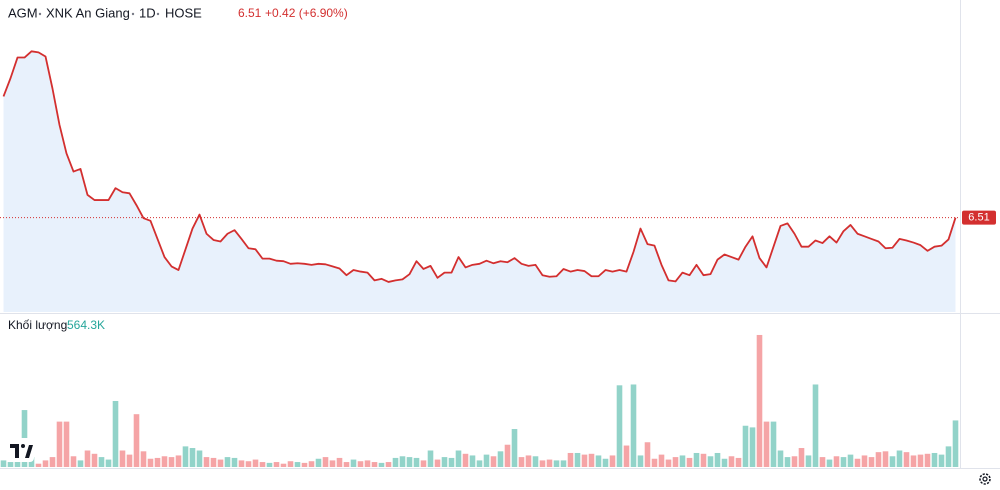 The width and height of the screenshot is (1000, 490). I want to click on settings-button, so click(985, 479).